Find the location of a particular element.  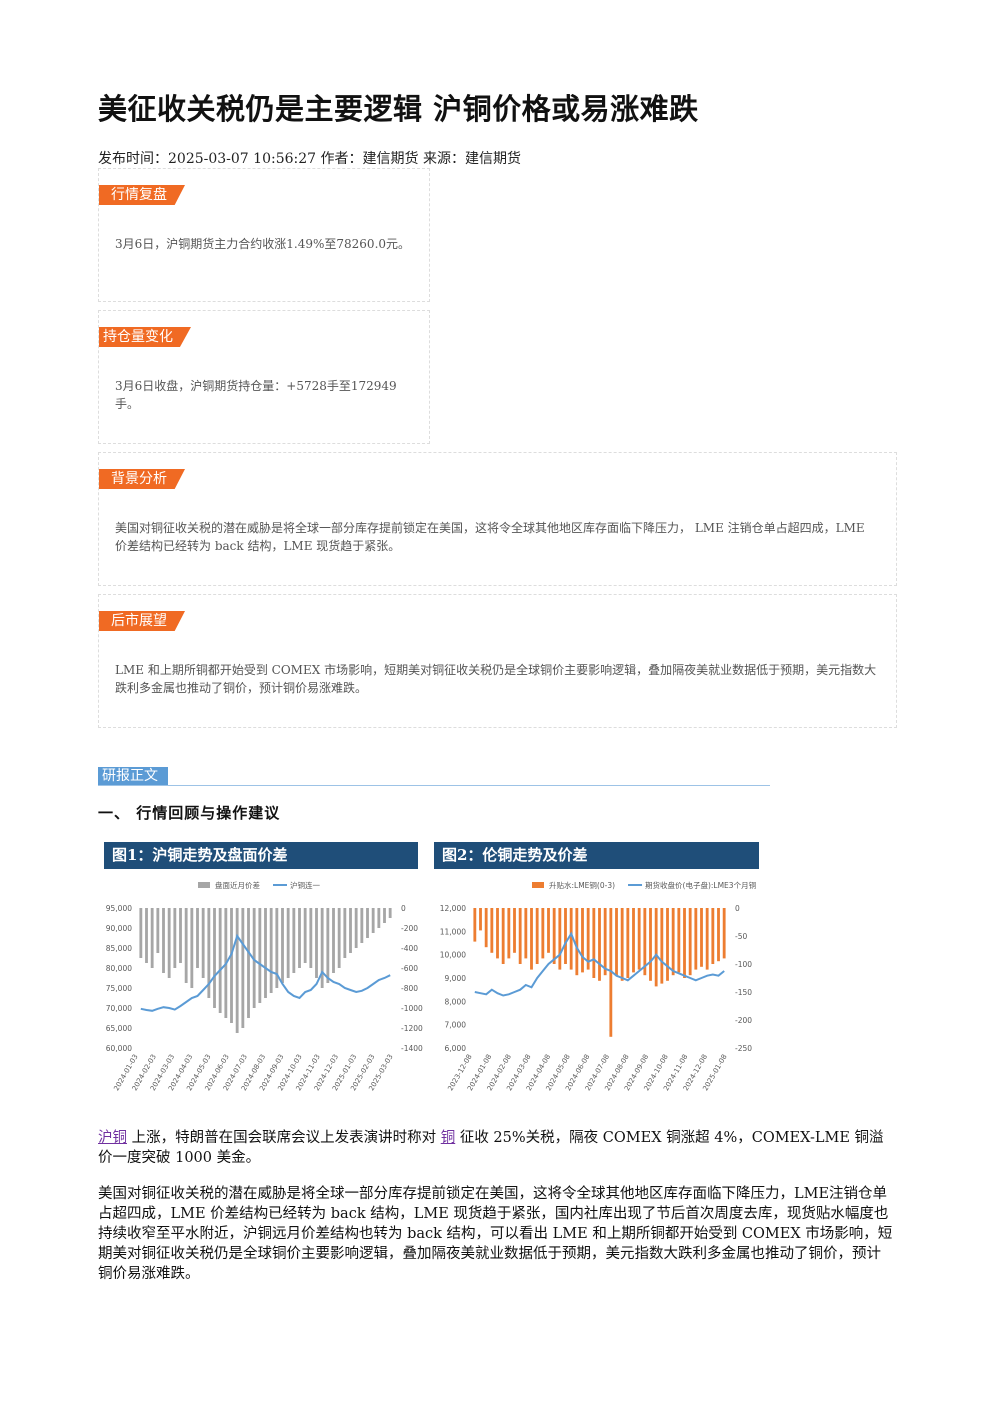

y-tick-label: 9,000 is located at coordinates (456, 978).